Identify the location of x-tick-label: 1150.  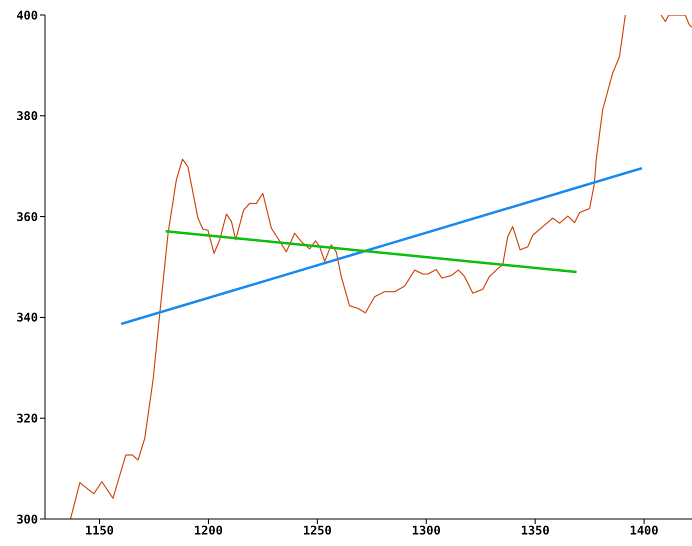
(99, 531).